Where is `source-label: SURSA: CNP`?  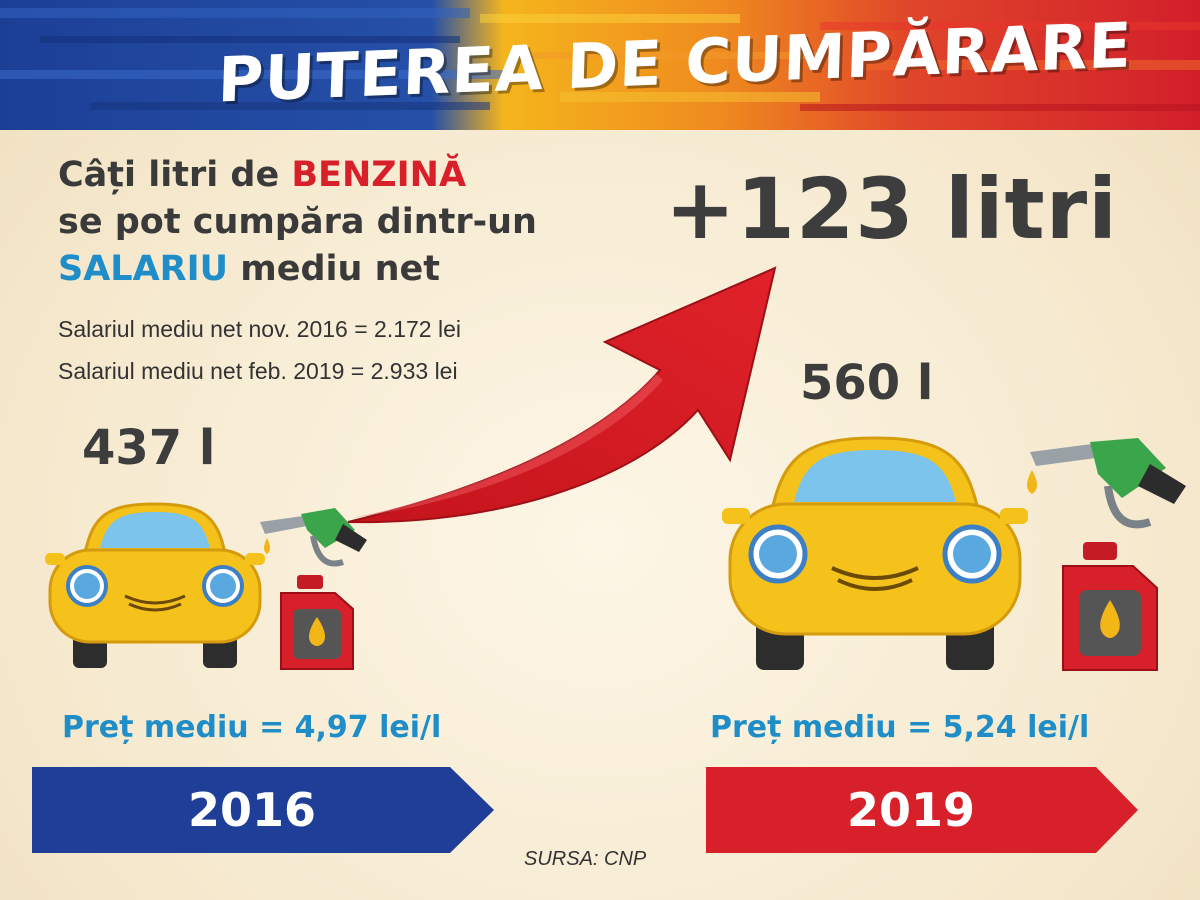
source-label: SURSA: CNP is located at coordinates (585, 859).